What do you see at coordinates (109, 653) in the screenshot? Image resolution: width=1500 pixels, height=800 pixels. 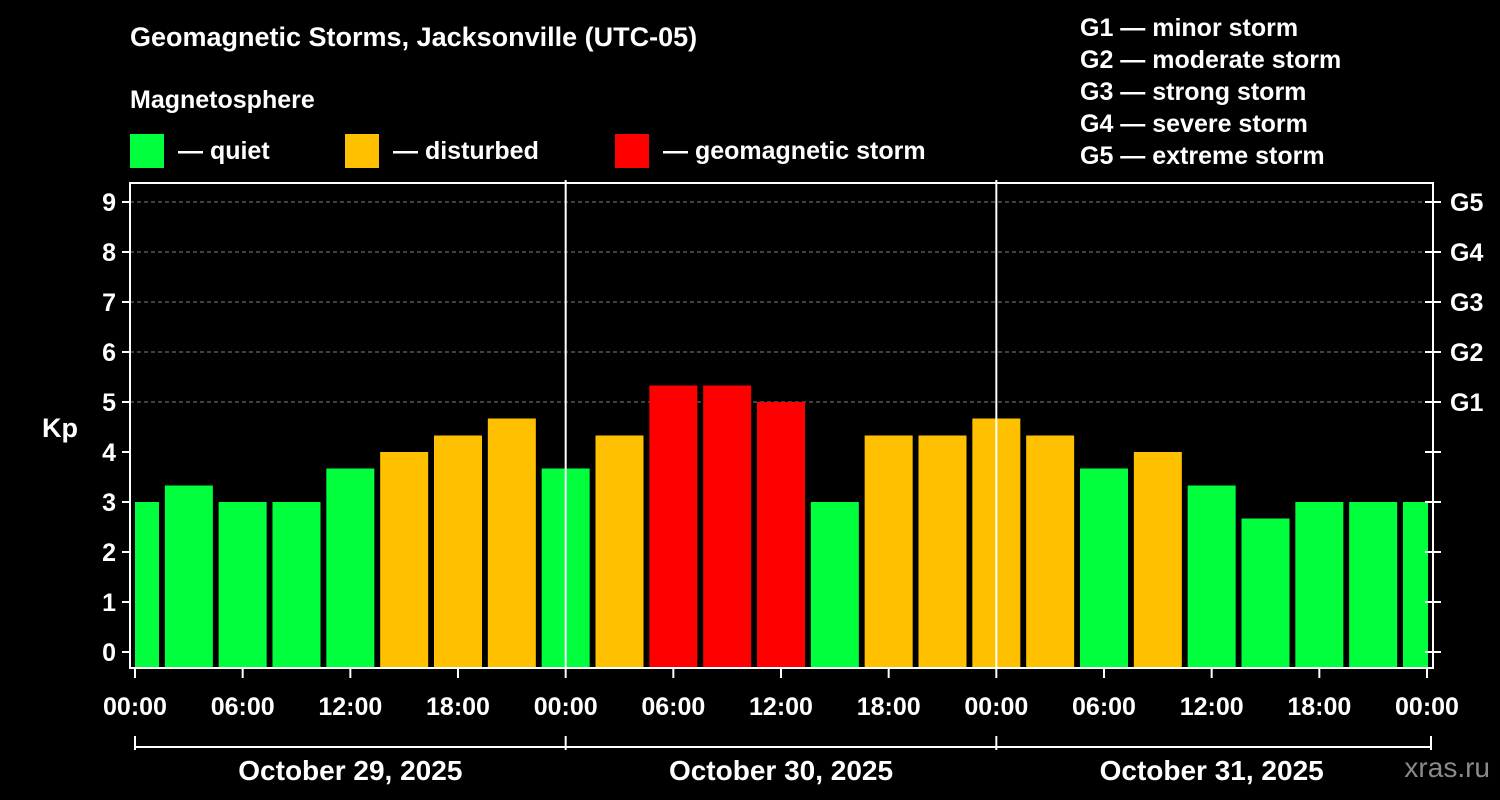 I see `y-tick-label: 0` at bounding box center [109, 653].